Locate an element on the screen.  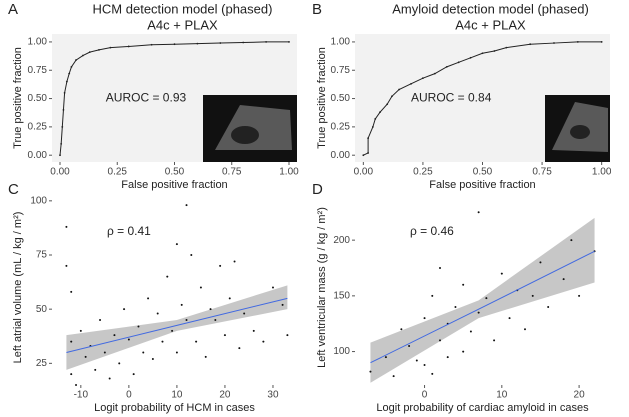
x-tick-label: 0 is located at coordinates (129, 395).